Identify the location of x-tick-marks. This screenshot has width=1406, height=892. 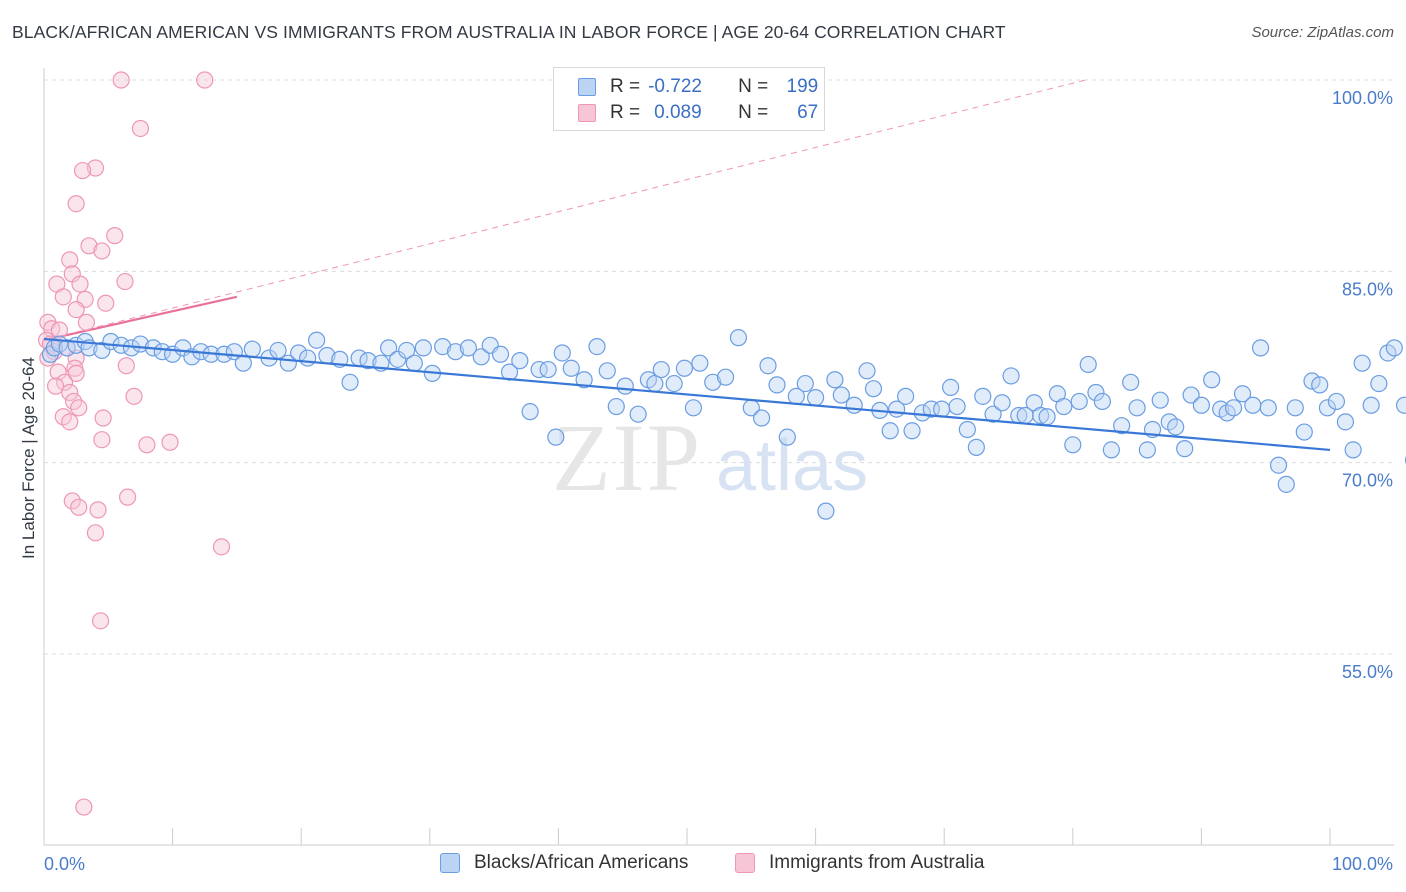
(687, 836).